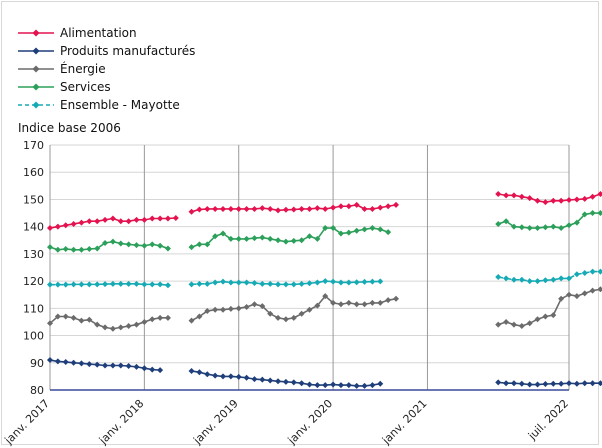 The height and width of the screenshot is (448, 602). I want to click on legend-swatch-produits-manufactures, so click(36, 51).